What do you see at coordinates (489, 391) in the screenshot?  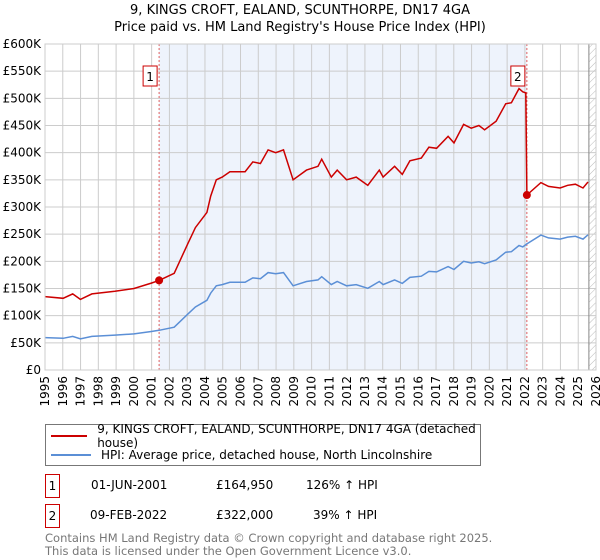 I see `x-tick-label: 2020` at bounding box center [489, 391].